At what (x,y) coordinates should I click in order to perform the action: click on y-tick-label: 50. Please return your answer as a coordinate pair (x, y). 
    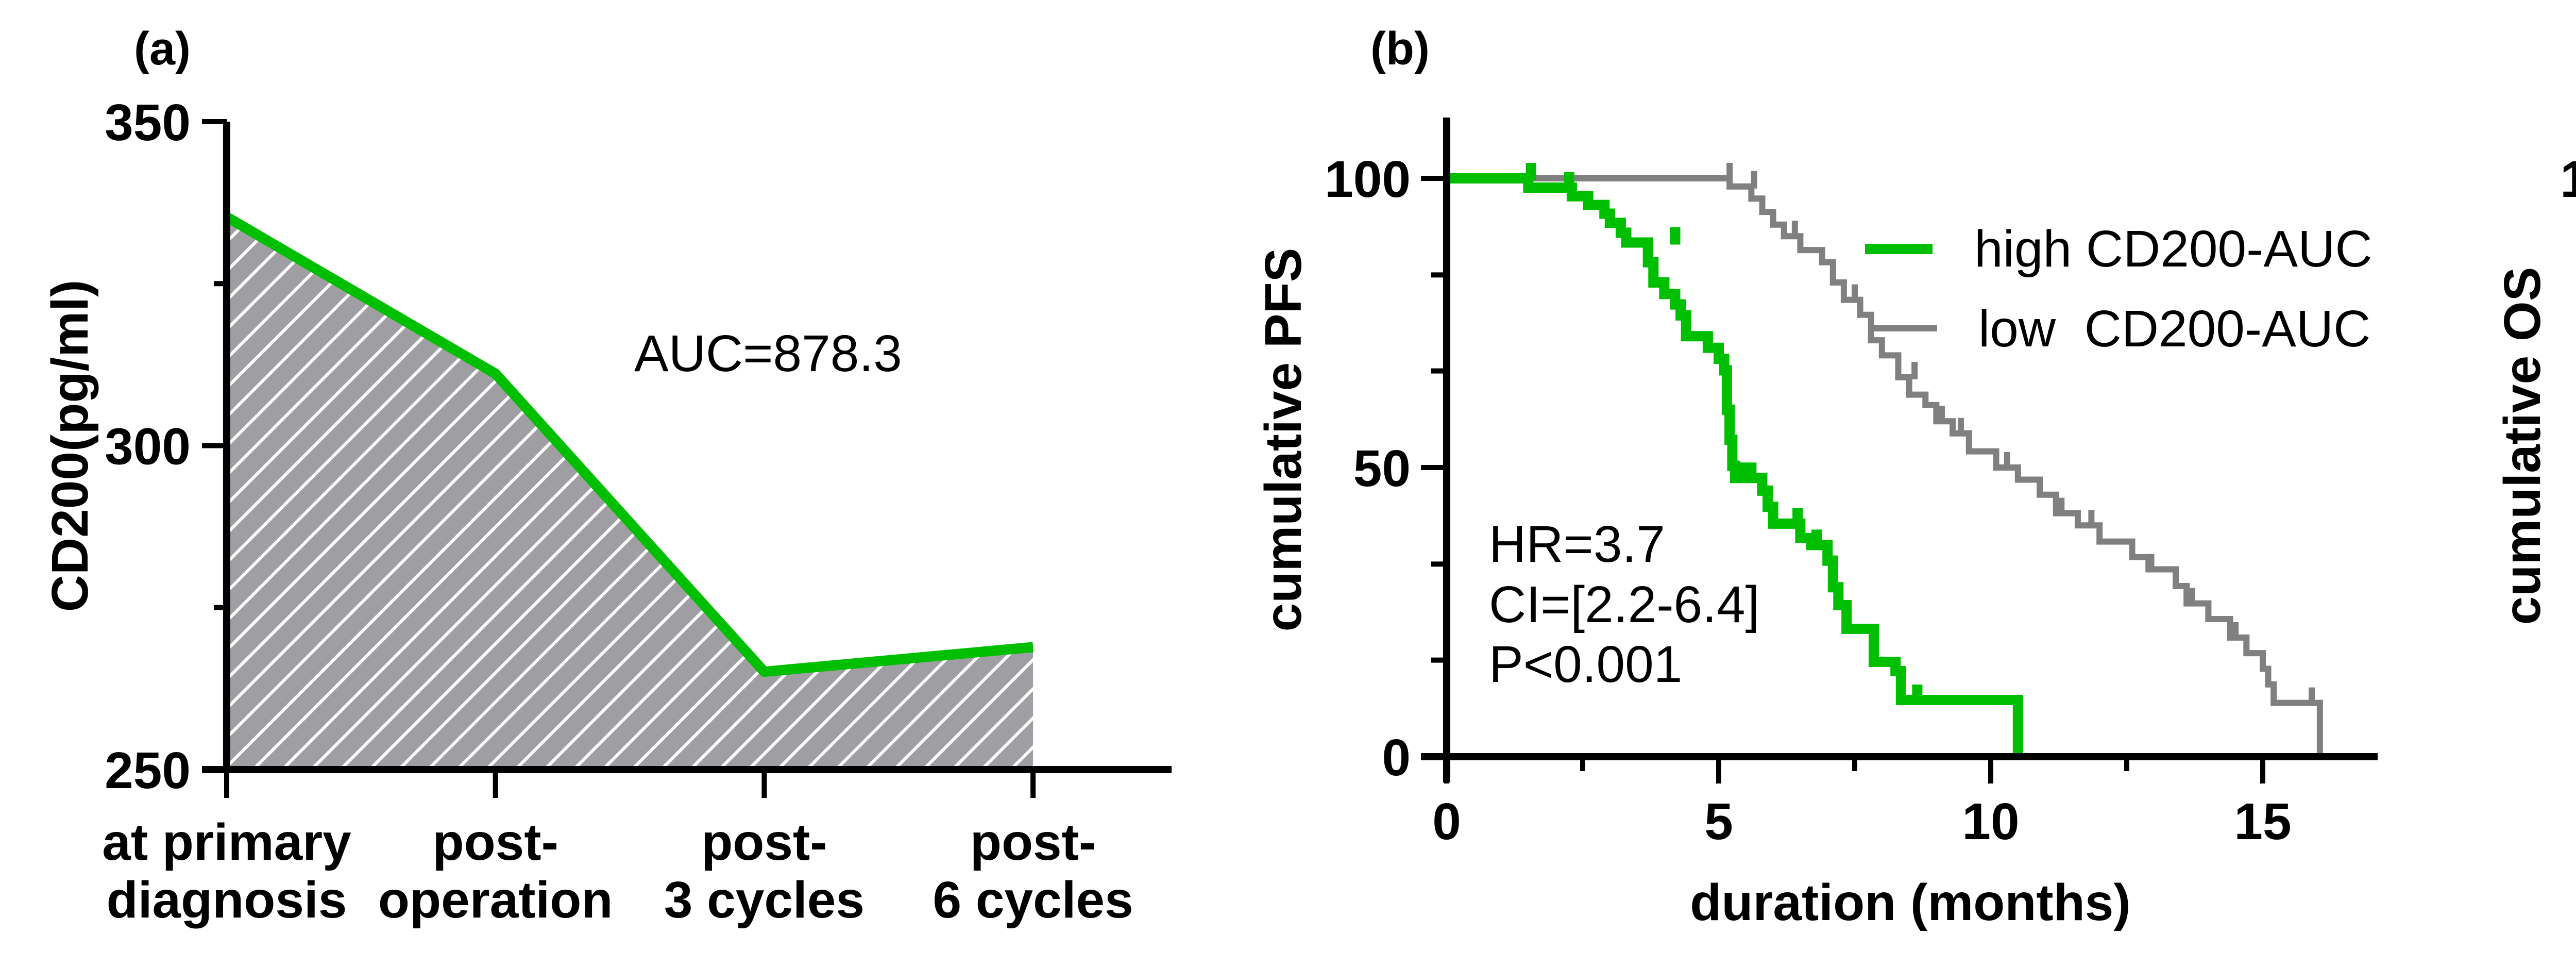
    Looking at the image, I should click on (1382, 468).